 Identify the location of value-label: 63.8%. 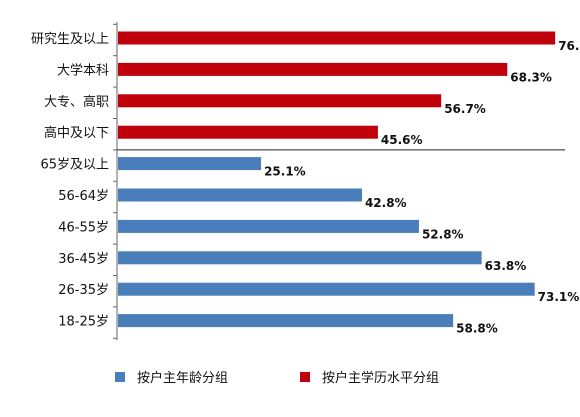
(506, 266).